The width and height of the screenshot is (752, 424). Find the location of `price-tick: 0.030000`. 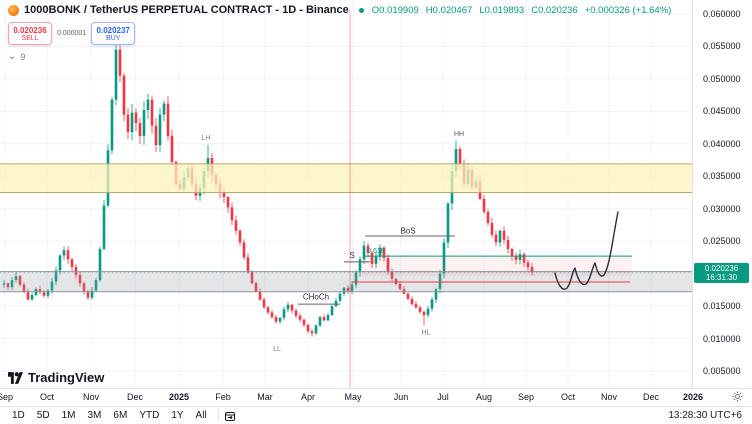

price-tick: 0.030000 is located at coordinates (722, 208).